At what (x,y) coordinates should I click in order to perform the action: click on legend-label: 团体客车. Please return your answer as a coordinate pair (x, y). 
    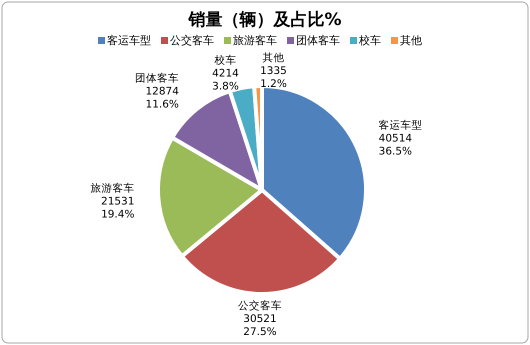
    Looking at the image, I should click on (318, 40).